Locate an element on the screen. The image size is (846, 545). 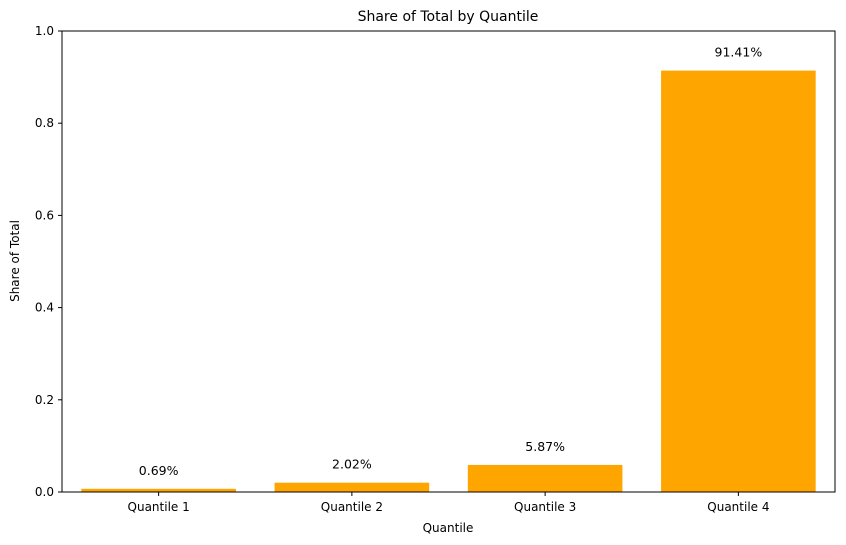
chart-title: Share of Total by Quantile is located at coordinates (448, 17).